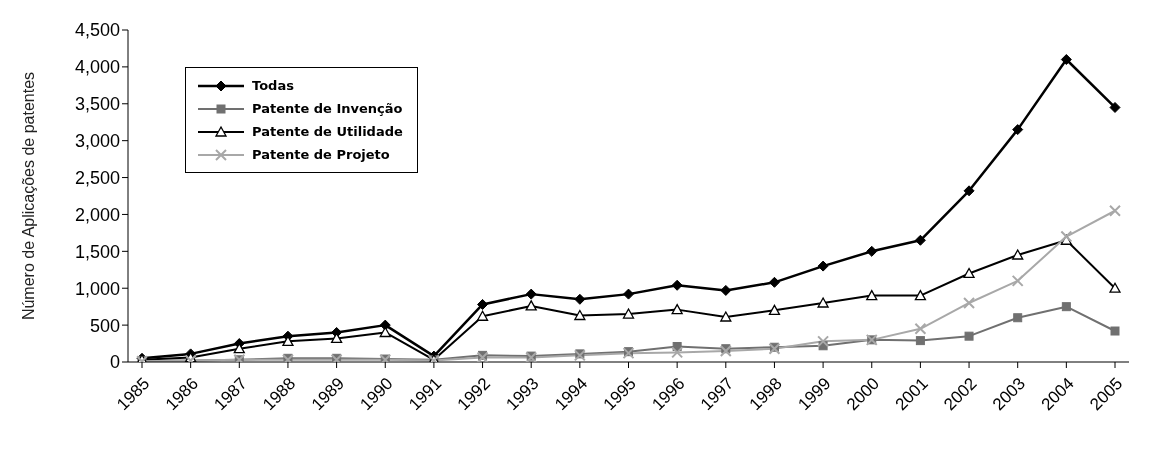  Describe the element at coordinates (114, 362) in the screenshot. I see `y-tick-label: 0` at that location.